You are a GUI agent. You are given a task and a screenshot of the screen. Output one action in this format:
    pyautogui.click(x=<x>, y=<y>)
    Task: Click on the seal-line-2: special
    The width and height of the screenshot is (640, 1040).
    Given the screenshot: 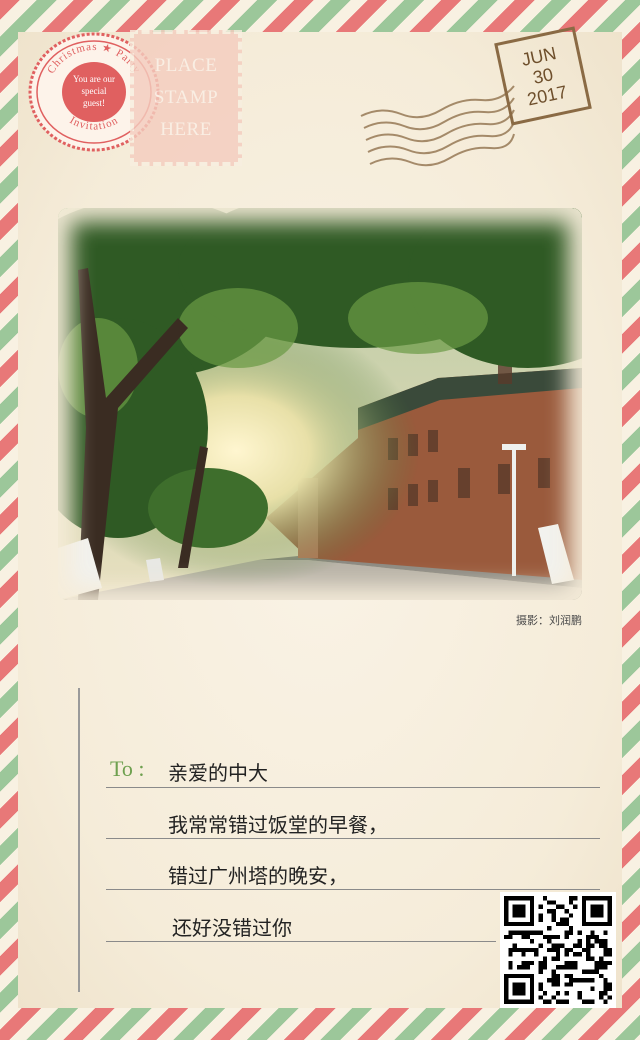 What is the action you would take?
    pyautogui.click(x=94, y=91)
    